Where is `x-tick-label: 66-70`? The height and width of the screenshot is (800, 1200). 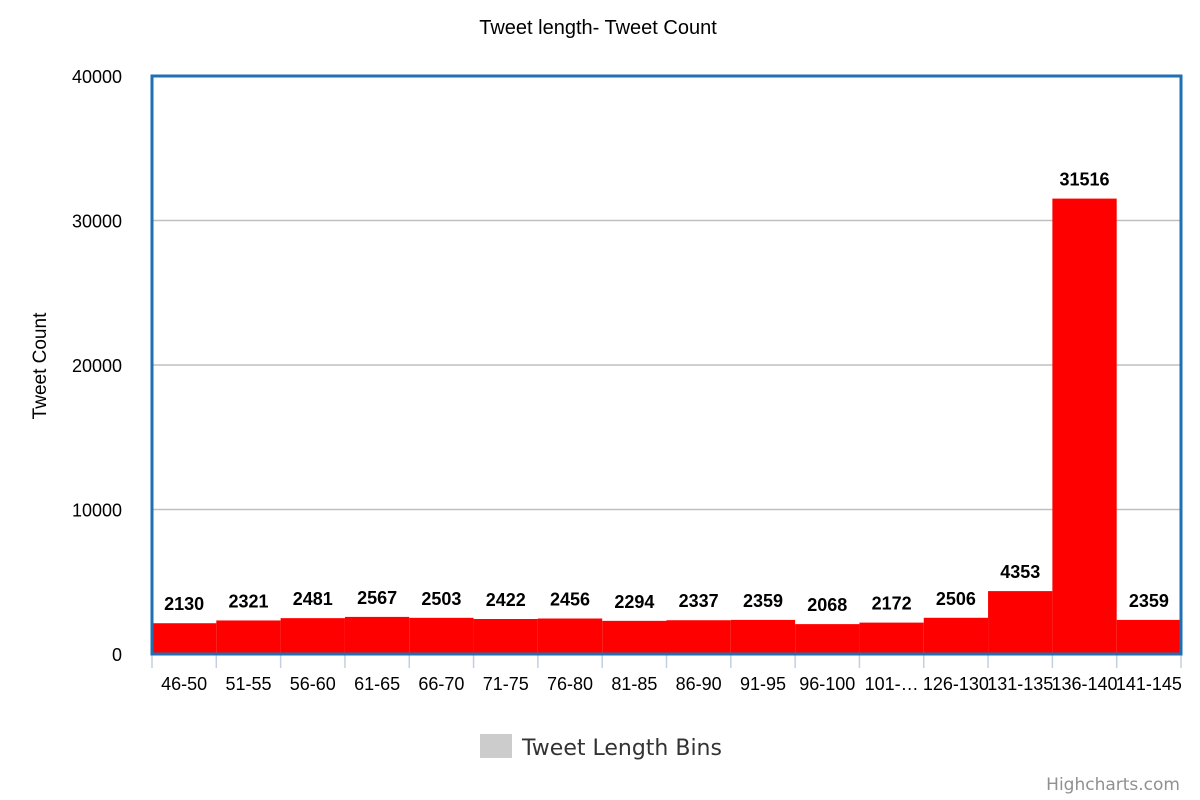 x-tick-label: 66-70 is located at coordinates (441, 684).